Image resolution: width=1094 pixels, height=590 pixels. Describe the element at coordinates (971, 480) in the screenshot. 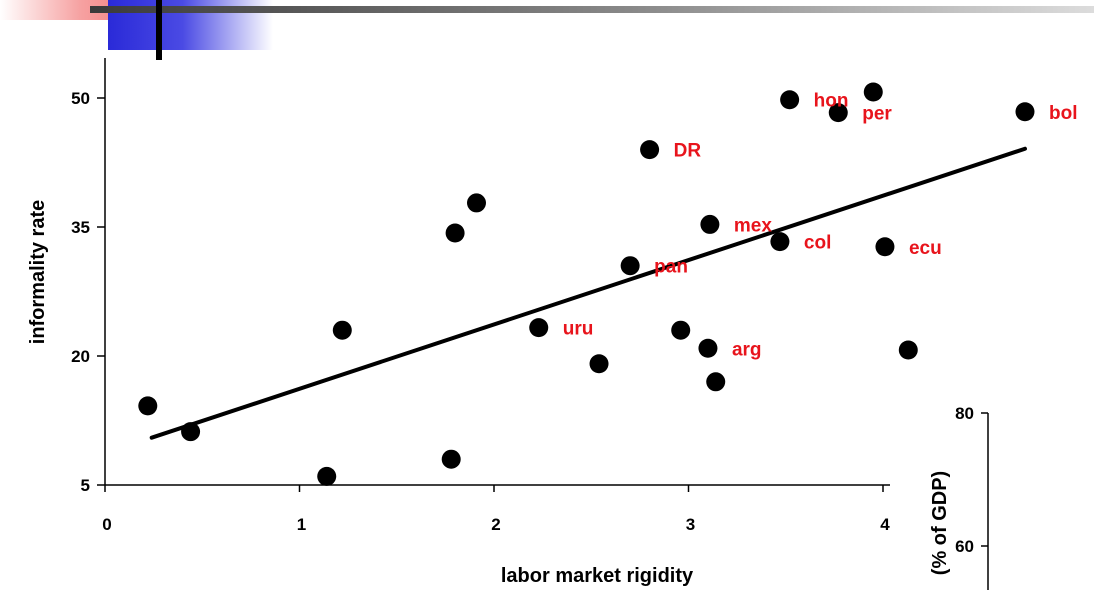

I see `secondary-y-axis-ticks: 60 80` at that location.